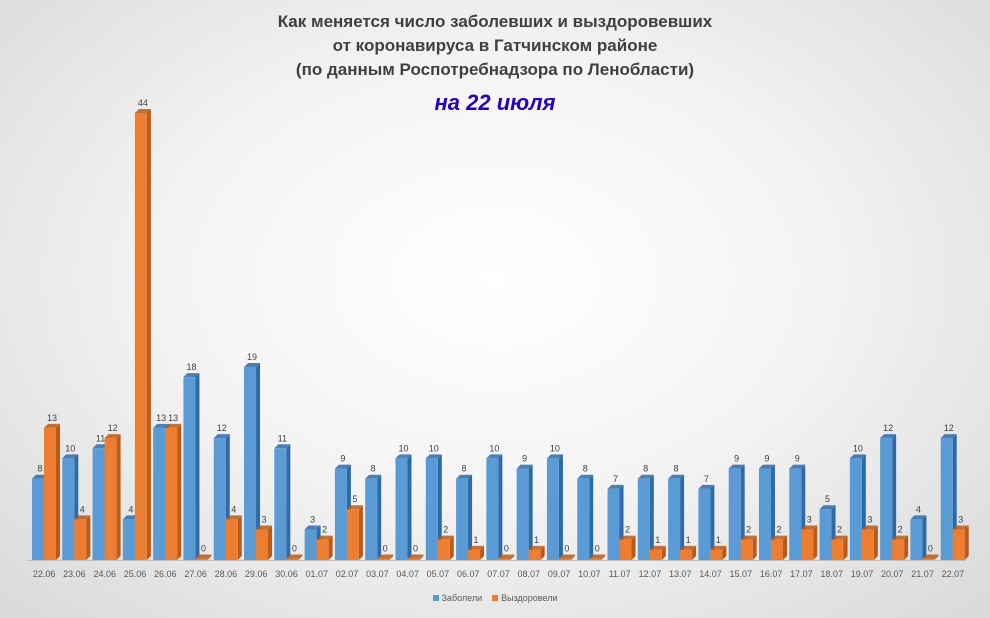  I want to click on data-label-s2-26: 2, so click(839, 530).